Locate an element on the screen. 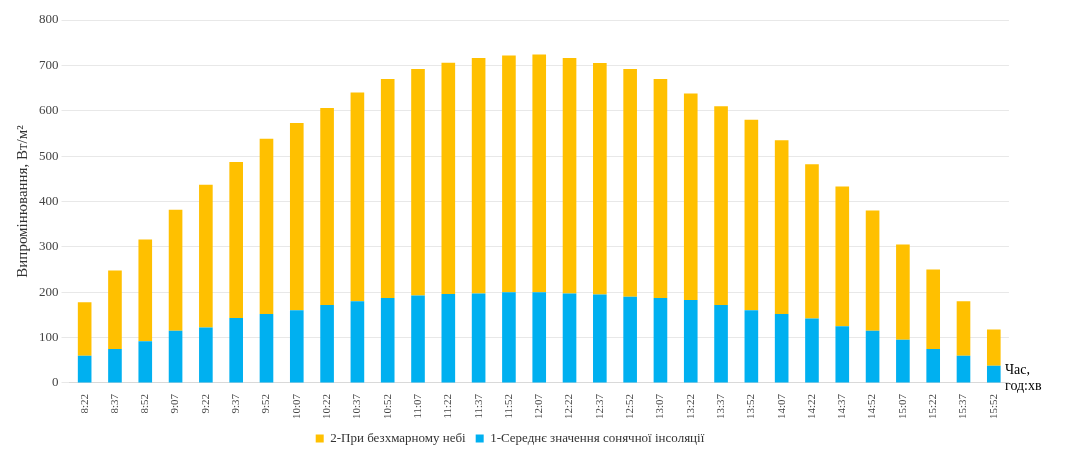 Image resolution: width=1071 pixels, height=459 pixels. x-tick-label: 9:07 is located at coordinates (174, 403).